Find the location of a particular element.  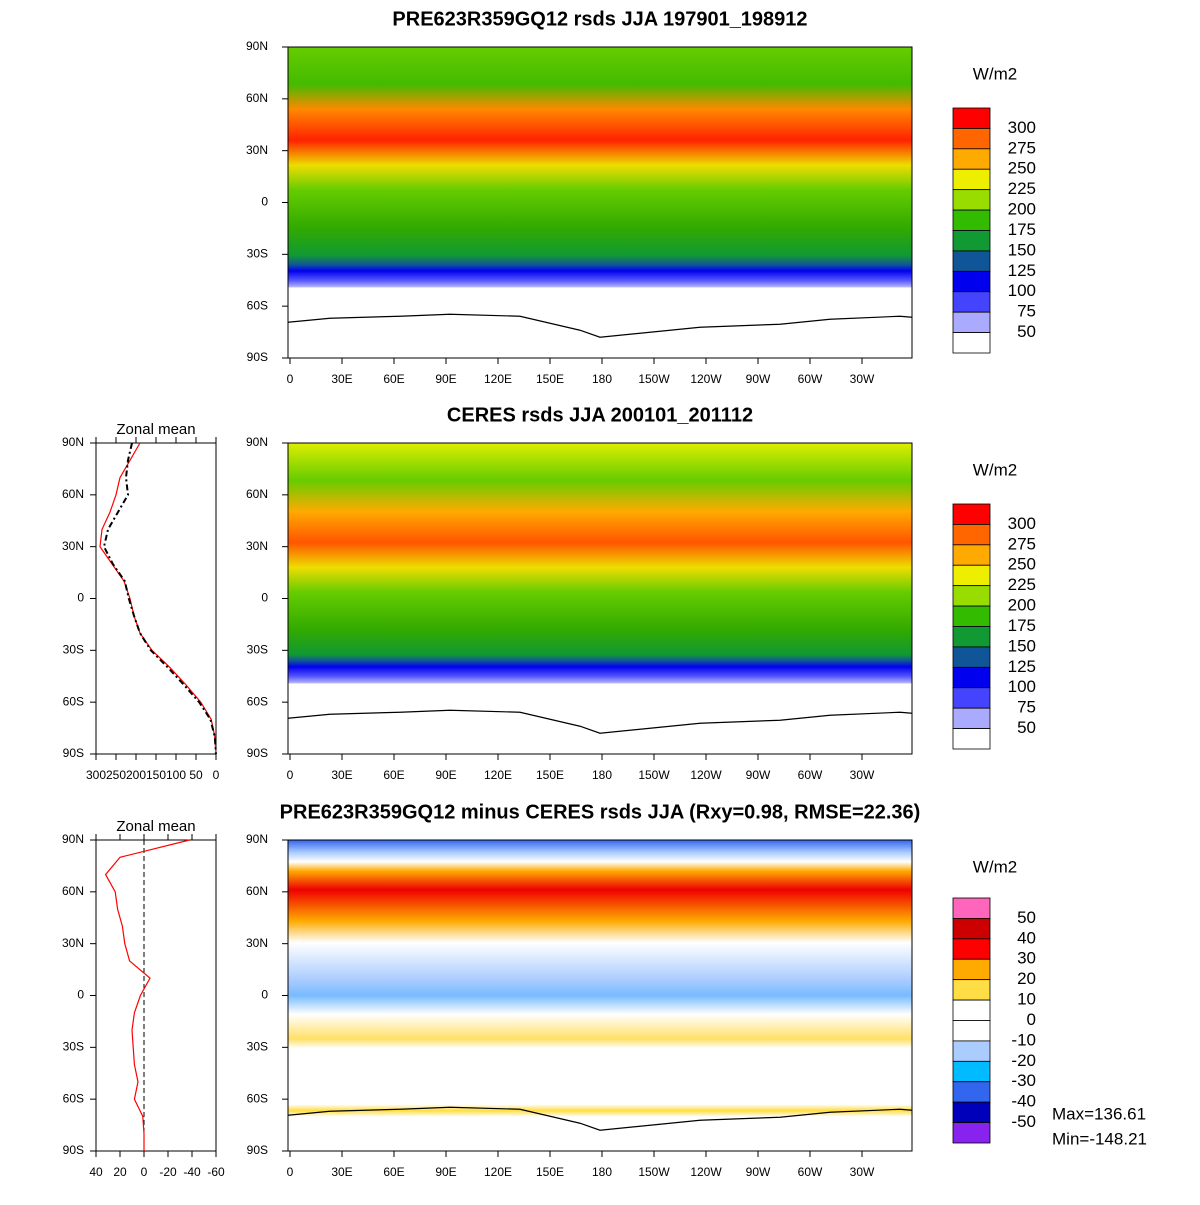

x-tick-label: 100 is located at coordinates (176, 775).